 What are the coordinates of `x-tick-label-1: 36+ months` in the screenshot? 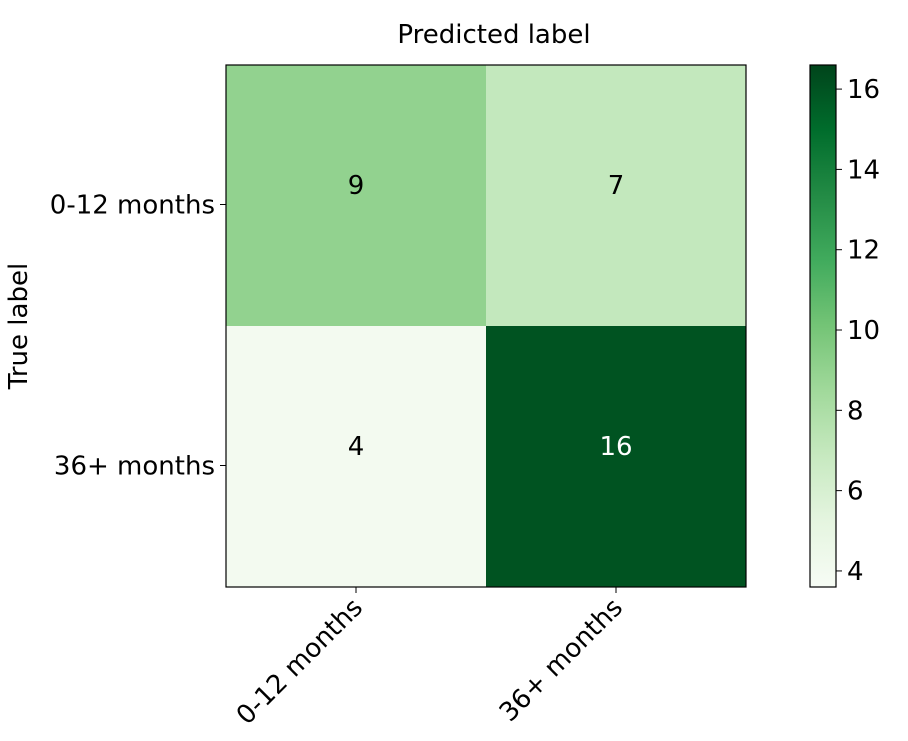 It's located at (561, 660).